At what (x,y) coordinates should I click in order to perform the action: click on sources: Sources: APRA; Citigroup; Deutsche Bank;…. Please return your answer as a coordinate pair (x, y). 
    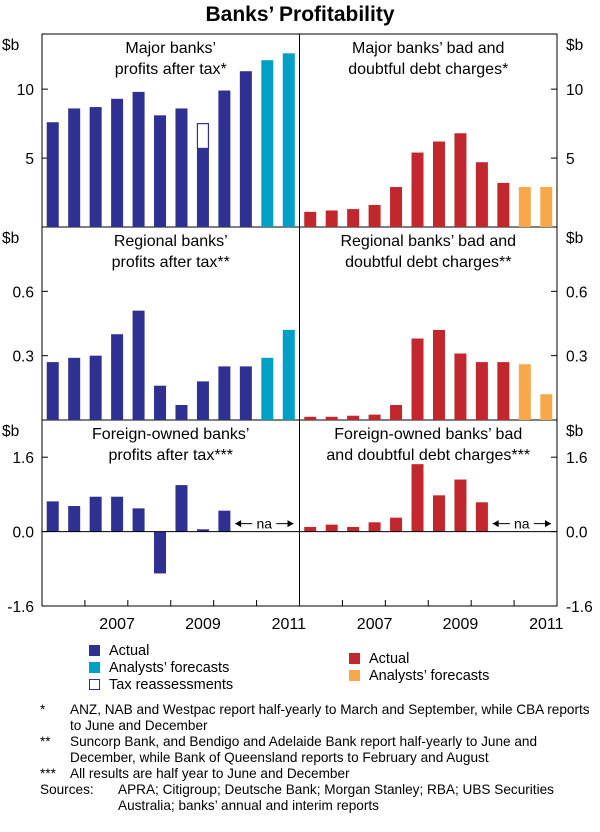
    Looking at the image, I should click on (315, 798).